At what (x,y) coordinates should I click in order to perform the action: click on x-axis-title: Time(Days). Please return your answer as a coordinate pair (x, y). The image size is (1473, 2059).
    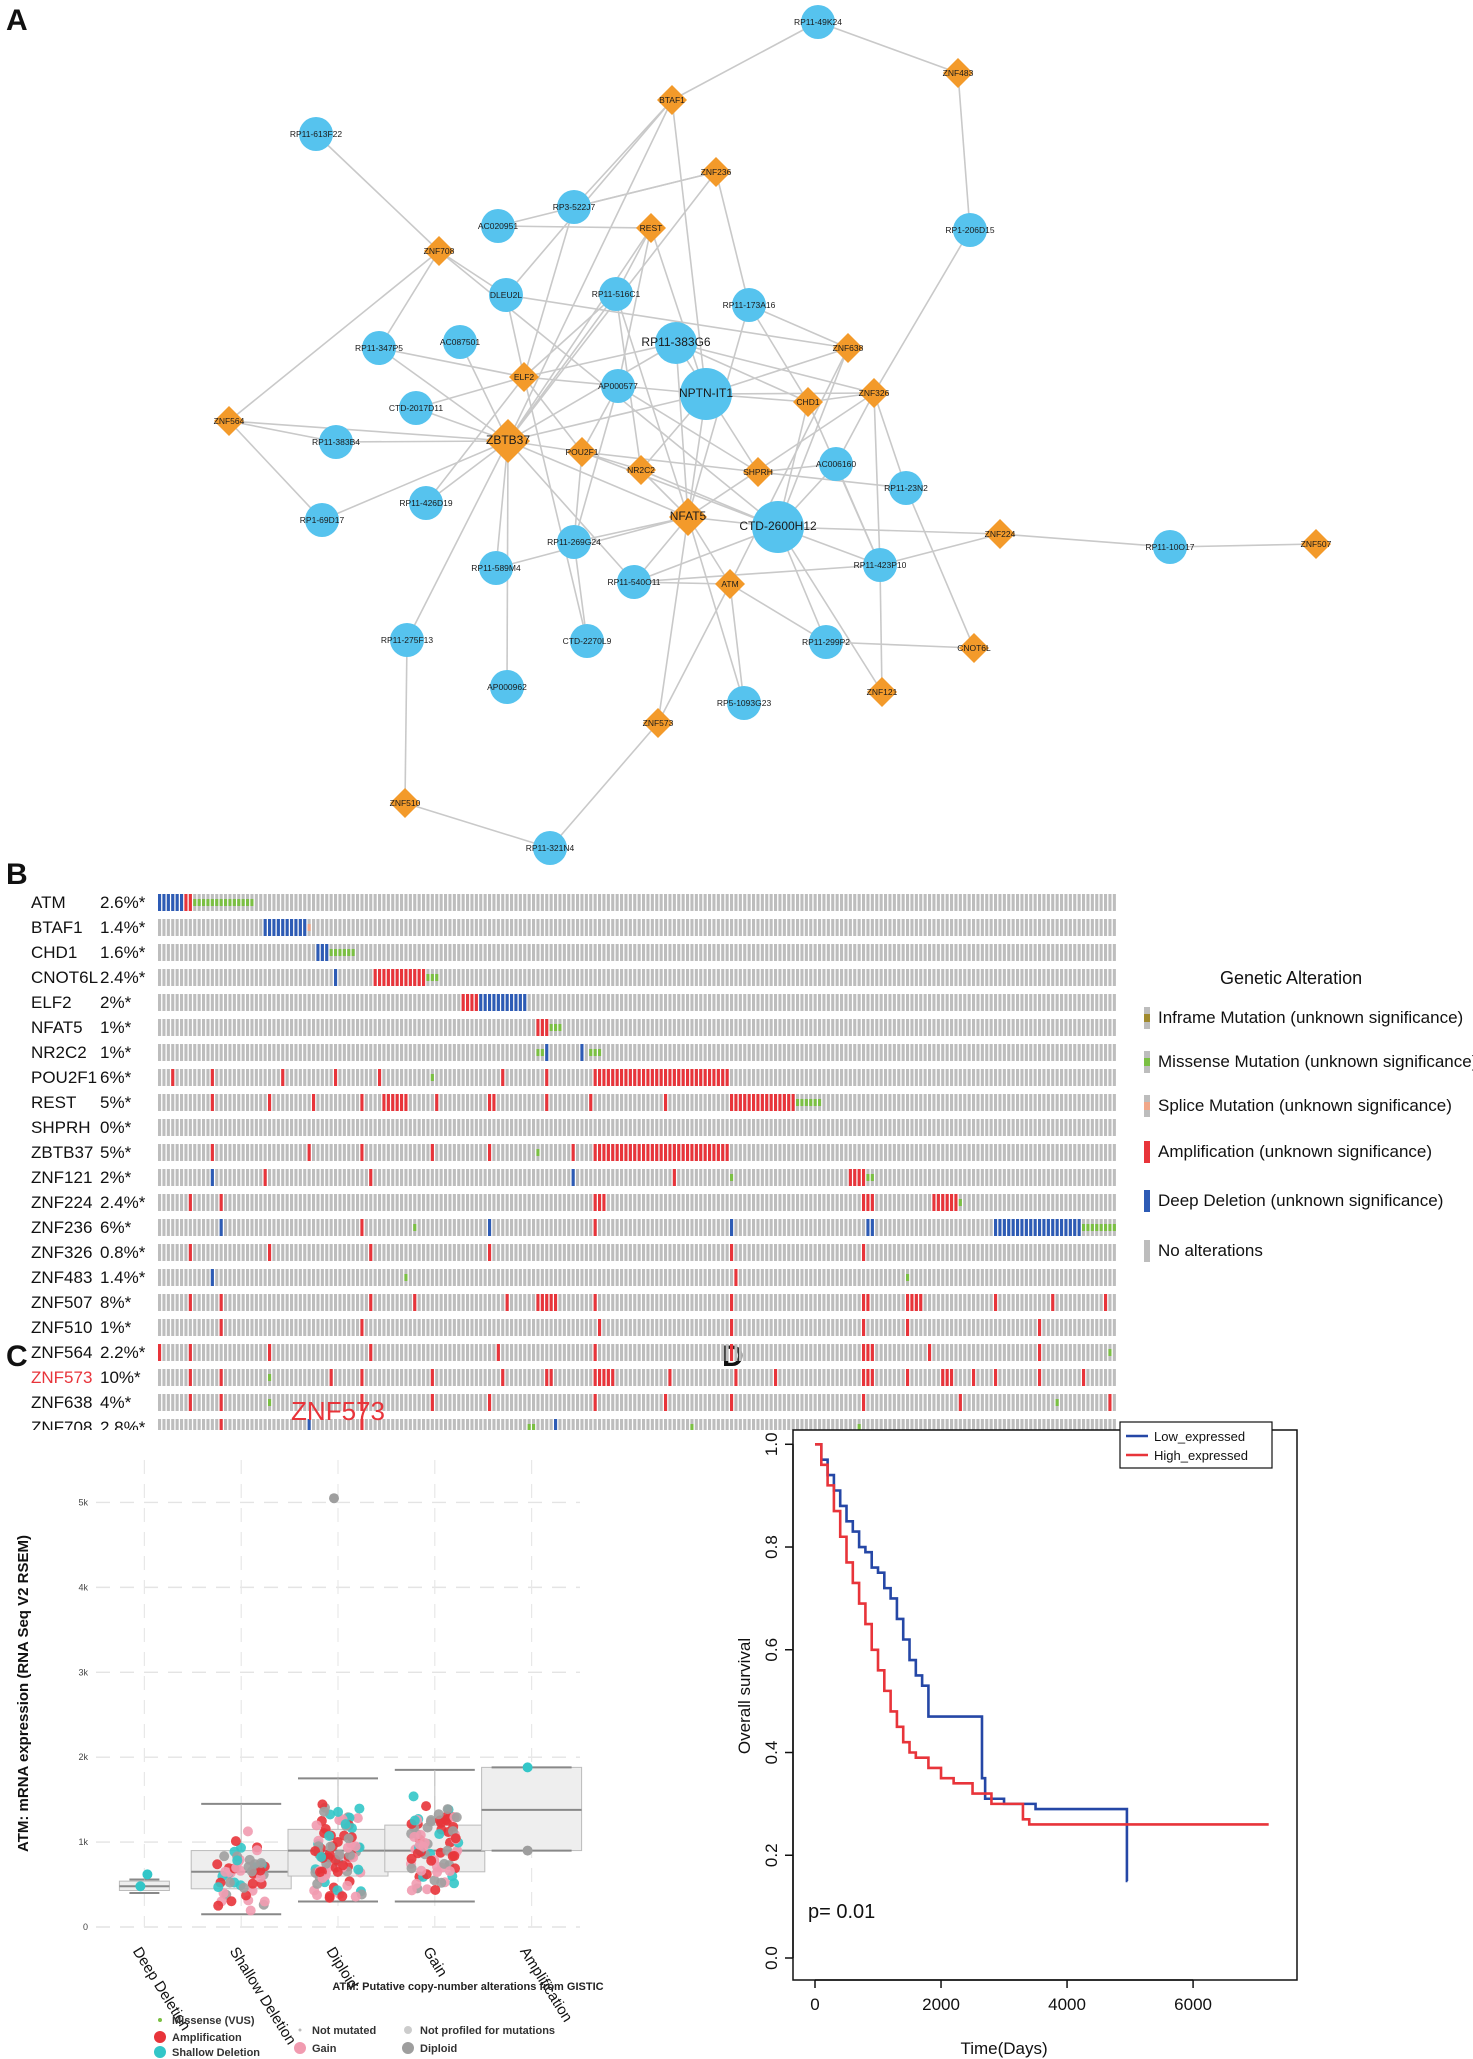
    Looking at the image, I should click on (1003, 2048).